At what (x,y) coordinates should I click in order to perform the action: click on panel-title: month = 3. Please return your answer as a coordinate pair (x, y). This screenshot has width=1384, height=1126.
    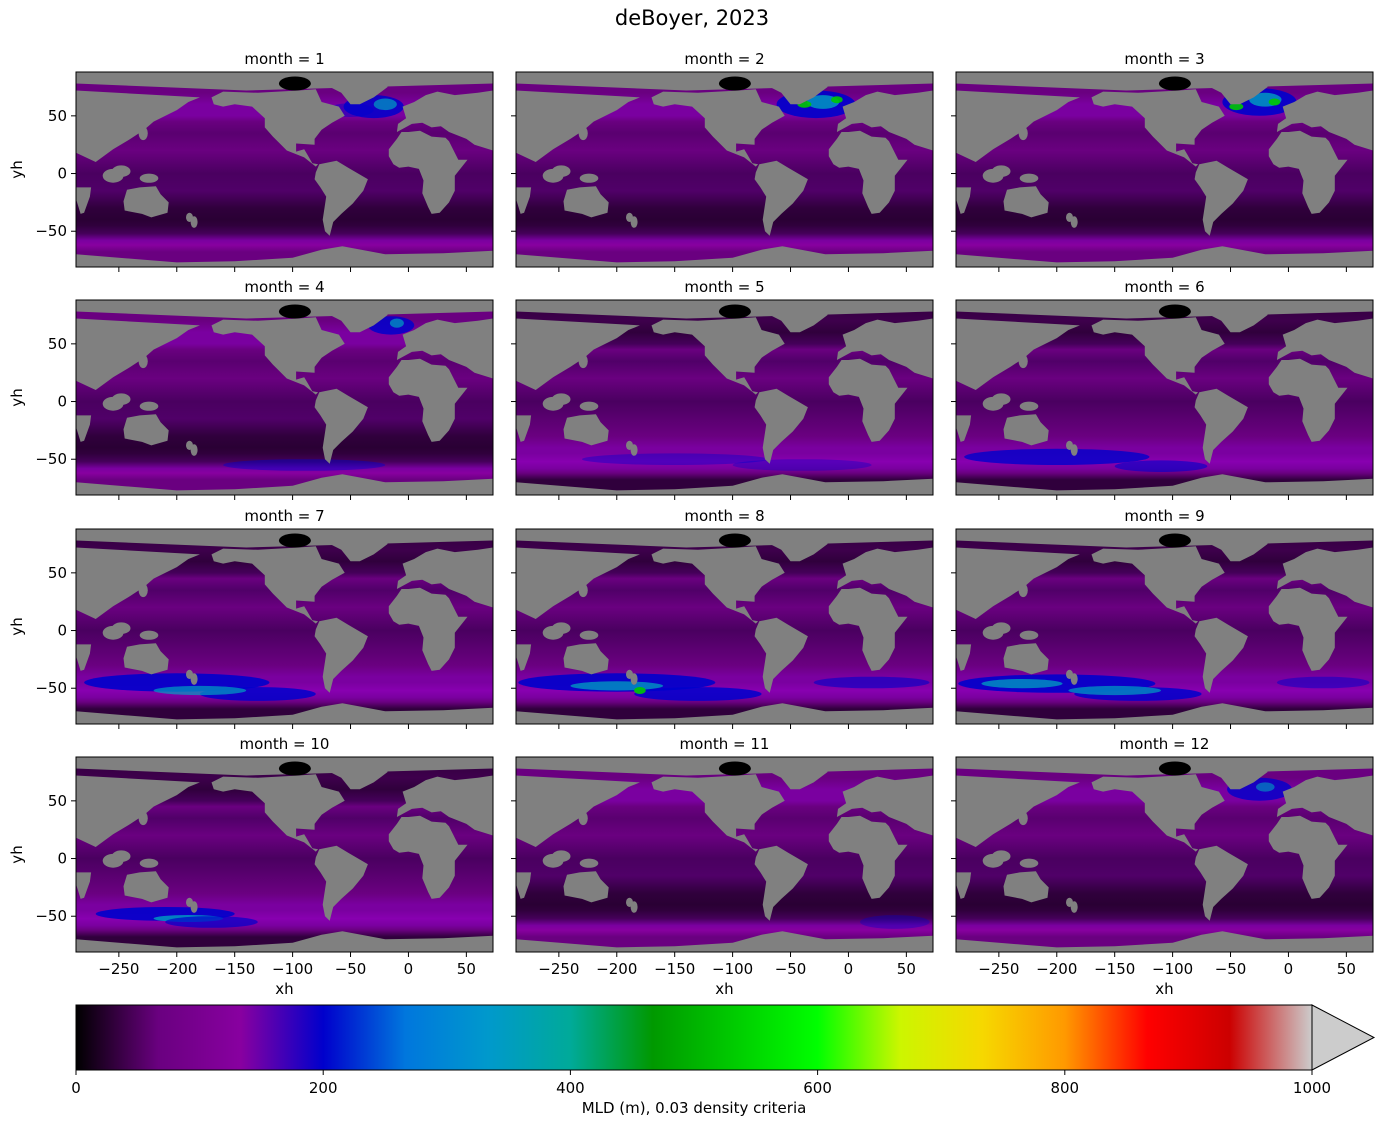
    Looking at the image, I should click on (1164, 59).